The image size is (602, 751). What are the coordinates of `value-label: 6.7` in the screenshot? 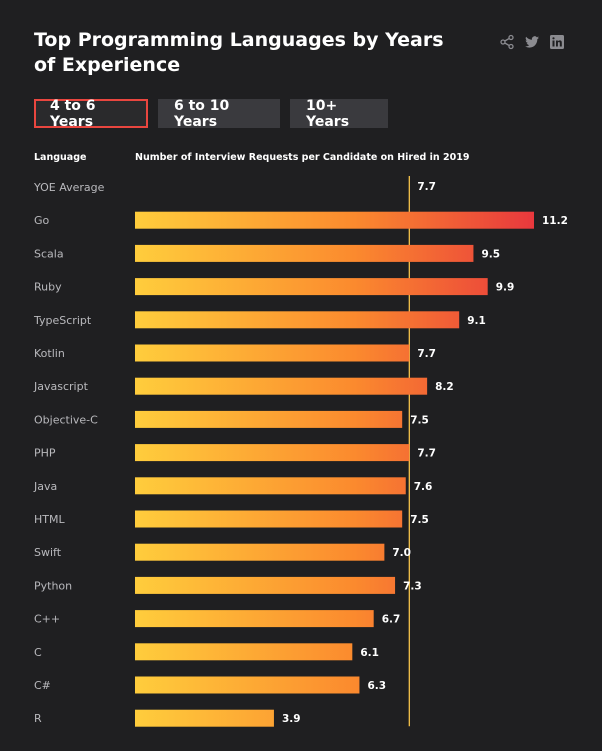 It's located at (391, 620).